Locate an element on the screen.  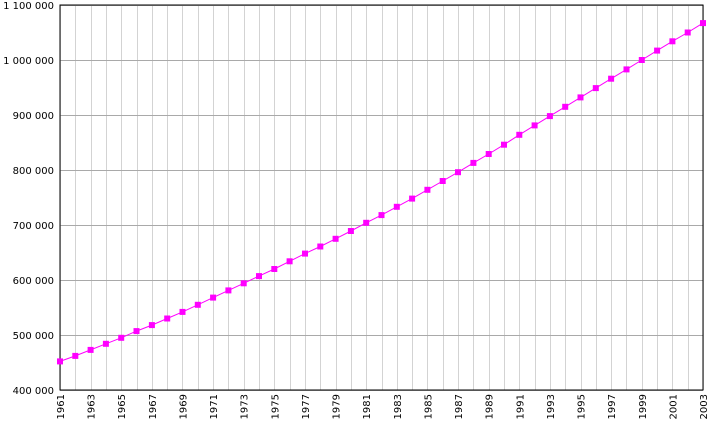
x-tick-label: 1965 is located at coordinates (122, 406).